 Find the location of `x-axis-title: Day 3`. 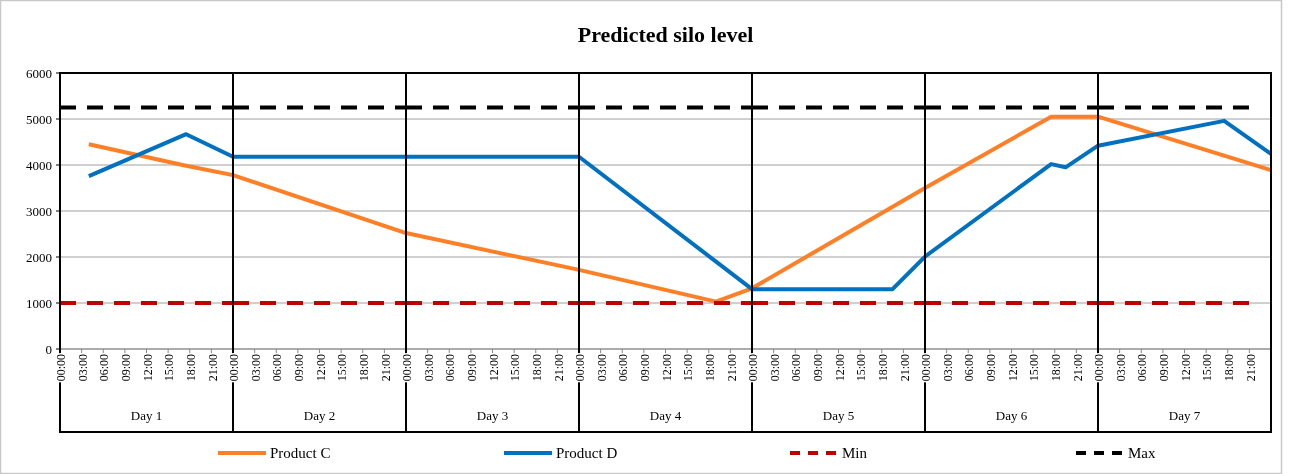

x-axis-title: Day 3 is located at coordinates (492, 416).